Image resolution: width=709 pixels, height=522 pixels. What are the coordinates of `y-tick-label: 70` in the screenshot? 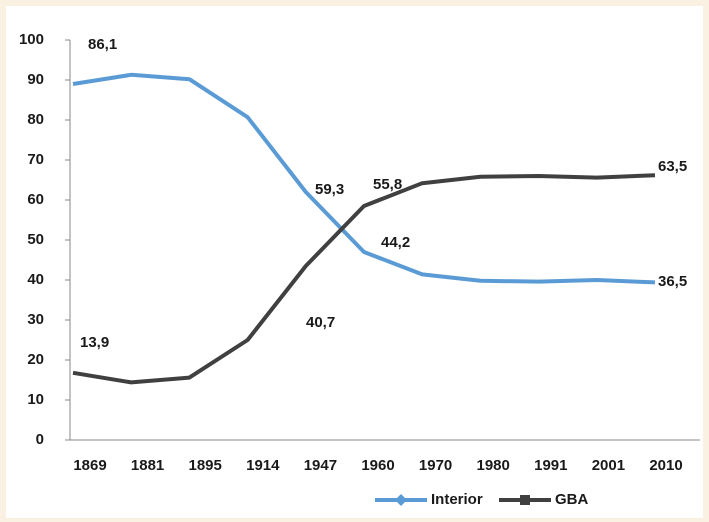 It's located at (35, 159).